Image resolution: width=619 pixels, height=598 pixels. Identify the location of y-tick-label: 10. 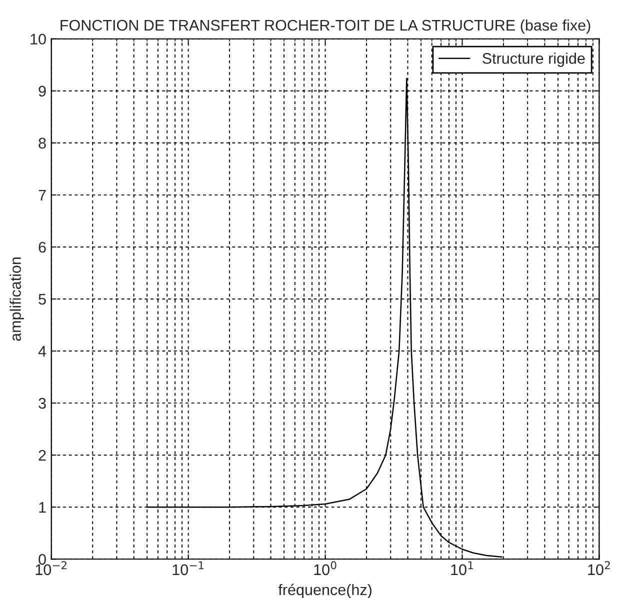
(38, 39).